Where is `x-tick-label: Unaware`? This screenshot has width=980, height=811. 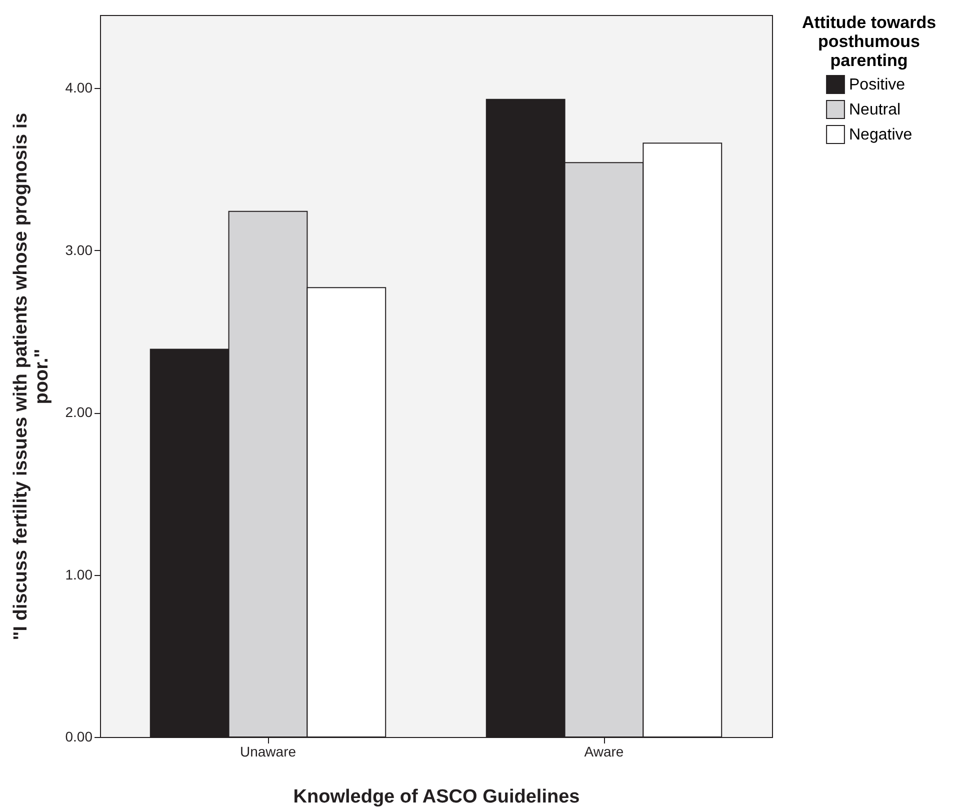
x-tick-label: Unaware is located at coordinates (268, 752).